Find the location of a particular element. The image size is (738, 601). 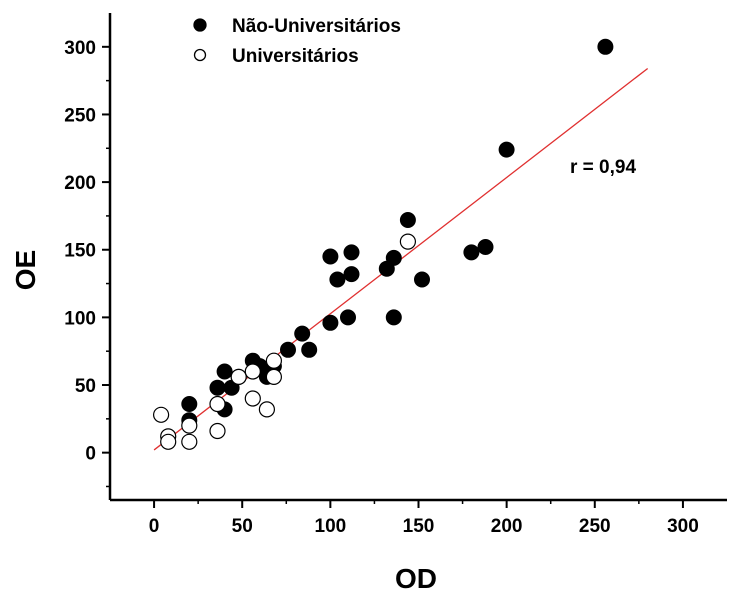

x-tick-label: 250 is located at coordinates (595, 526).